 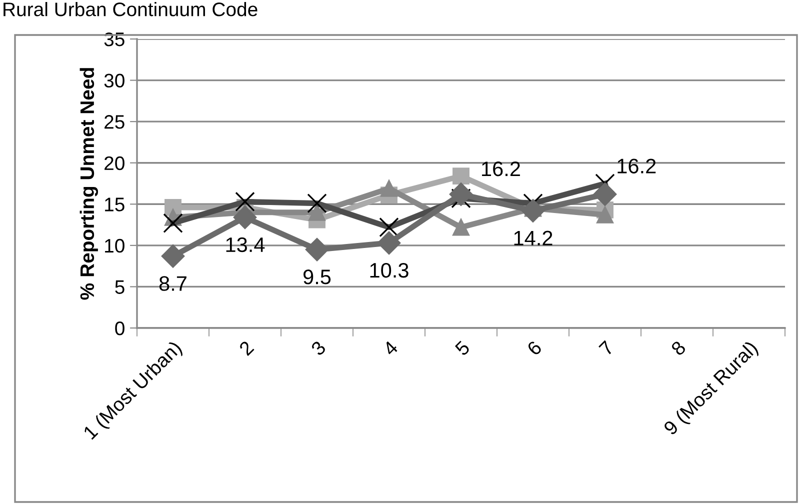 I want to click on y-tick-label: 20, so click(x=114, y=163).